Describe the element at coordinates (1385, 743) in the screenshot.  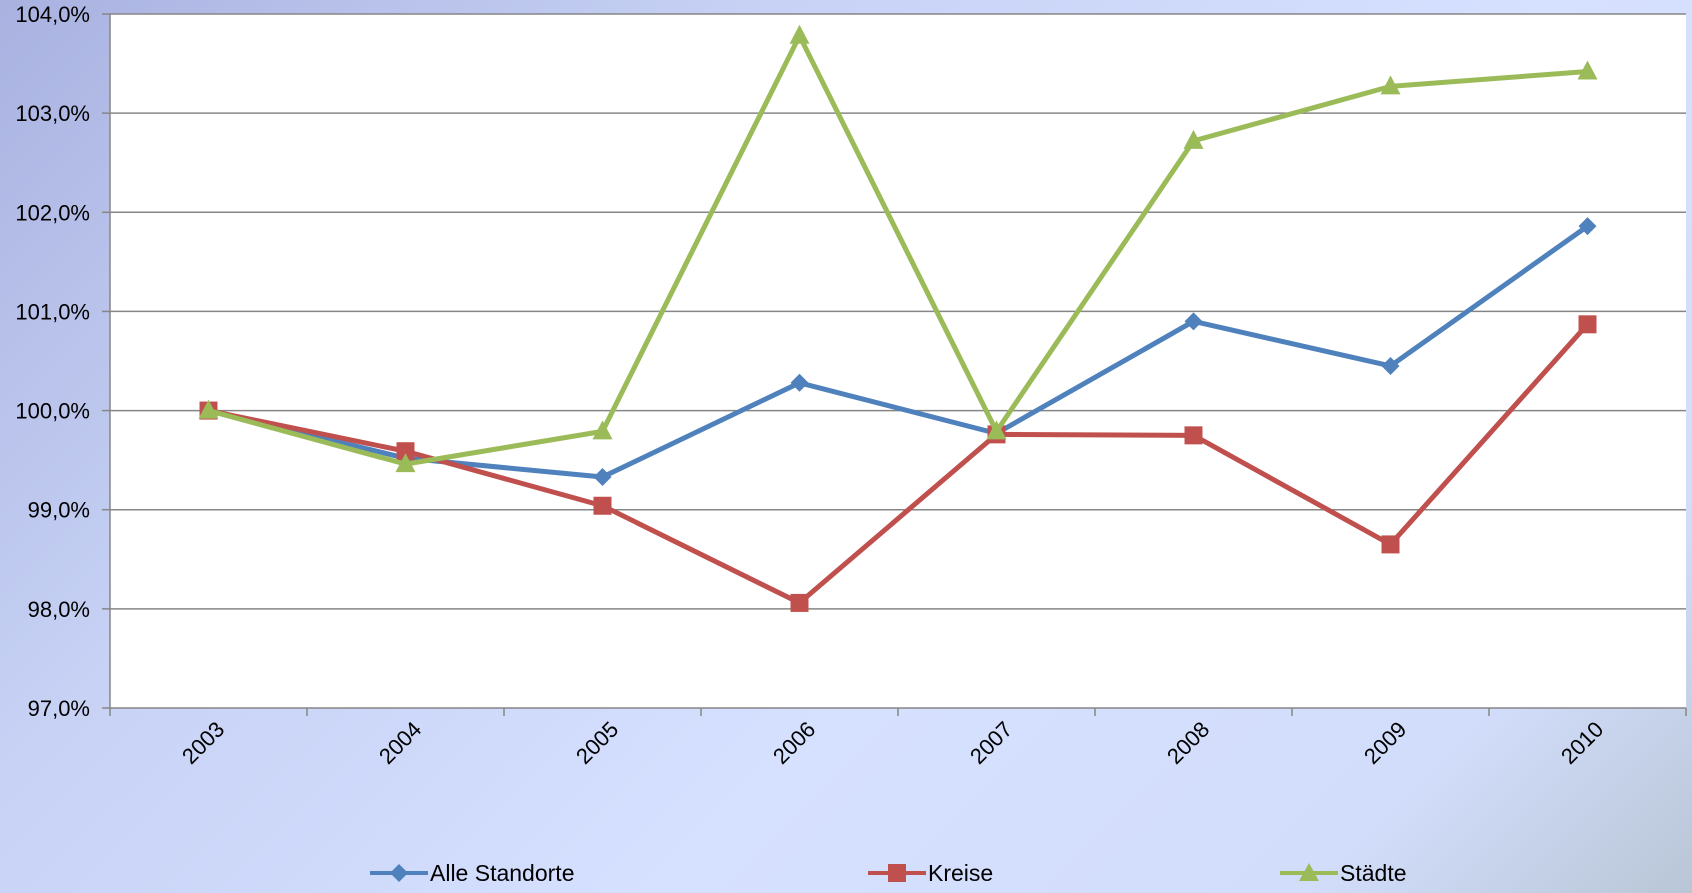
I see `x-tick-label: 2009` at that location.